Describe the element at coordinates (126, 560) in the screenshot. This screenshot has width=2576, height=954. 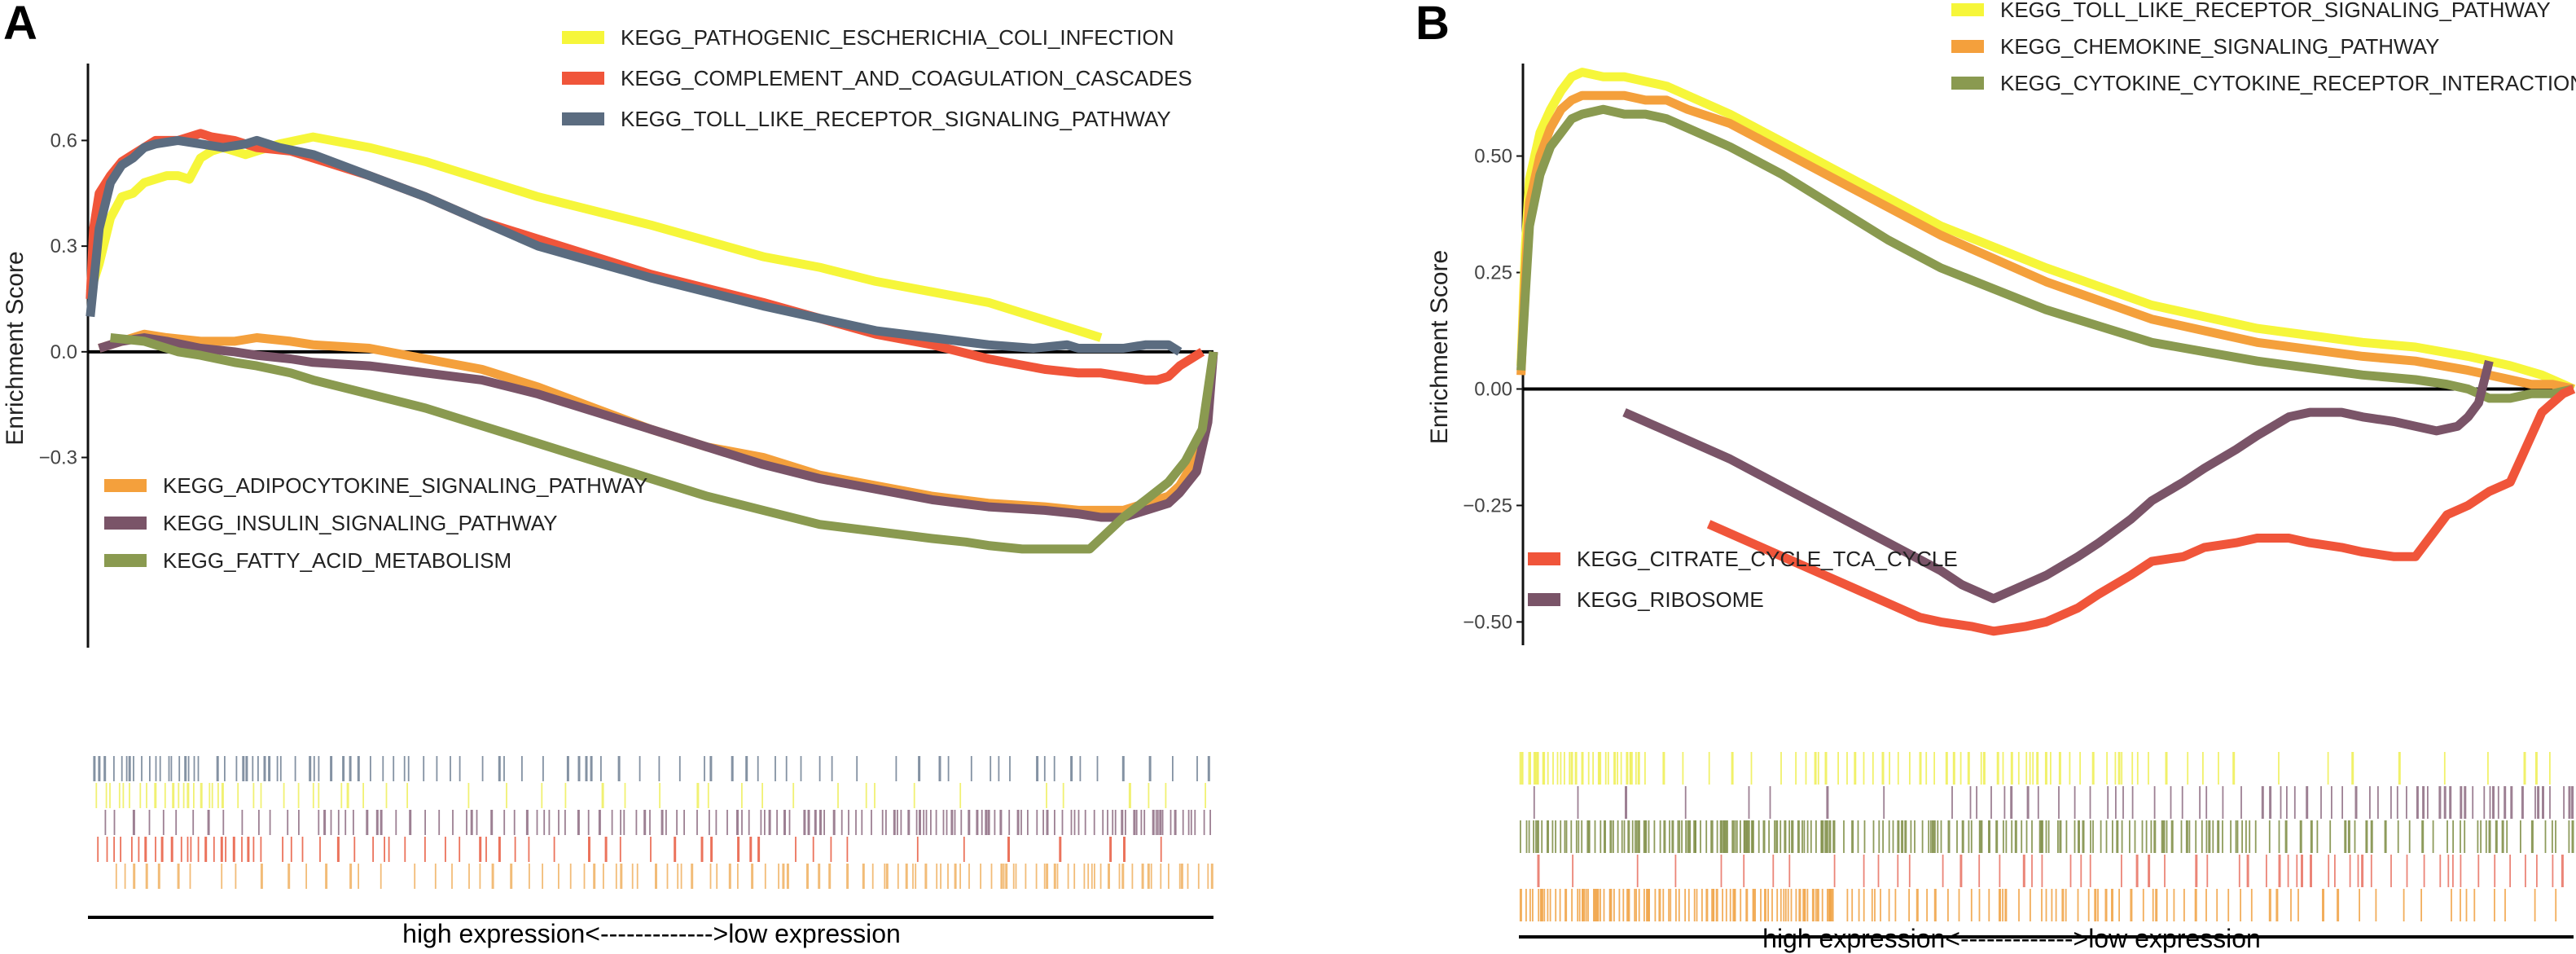
I see `legend-swatch-fatty-acid-metabolism` at that location.